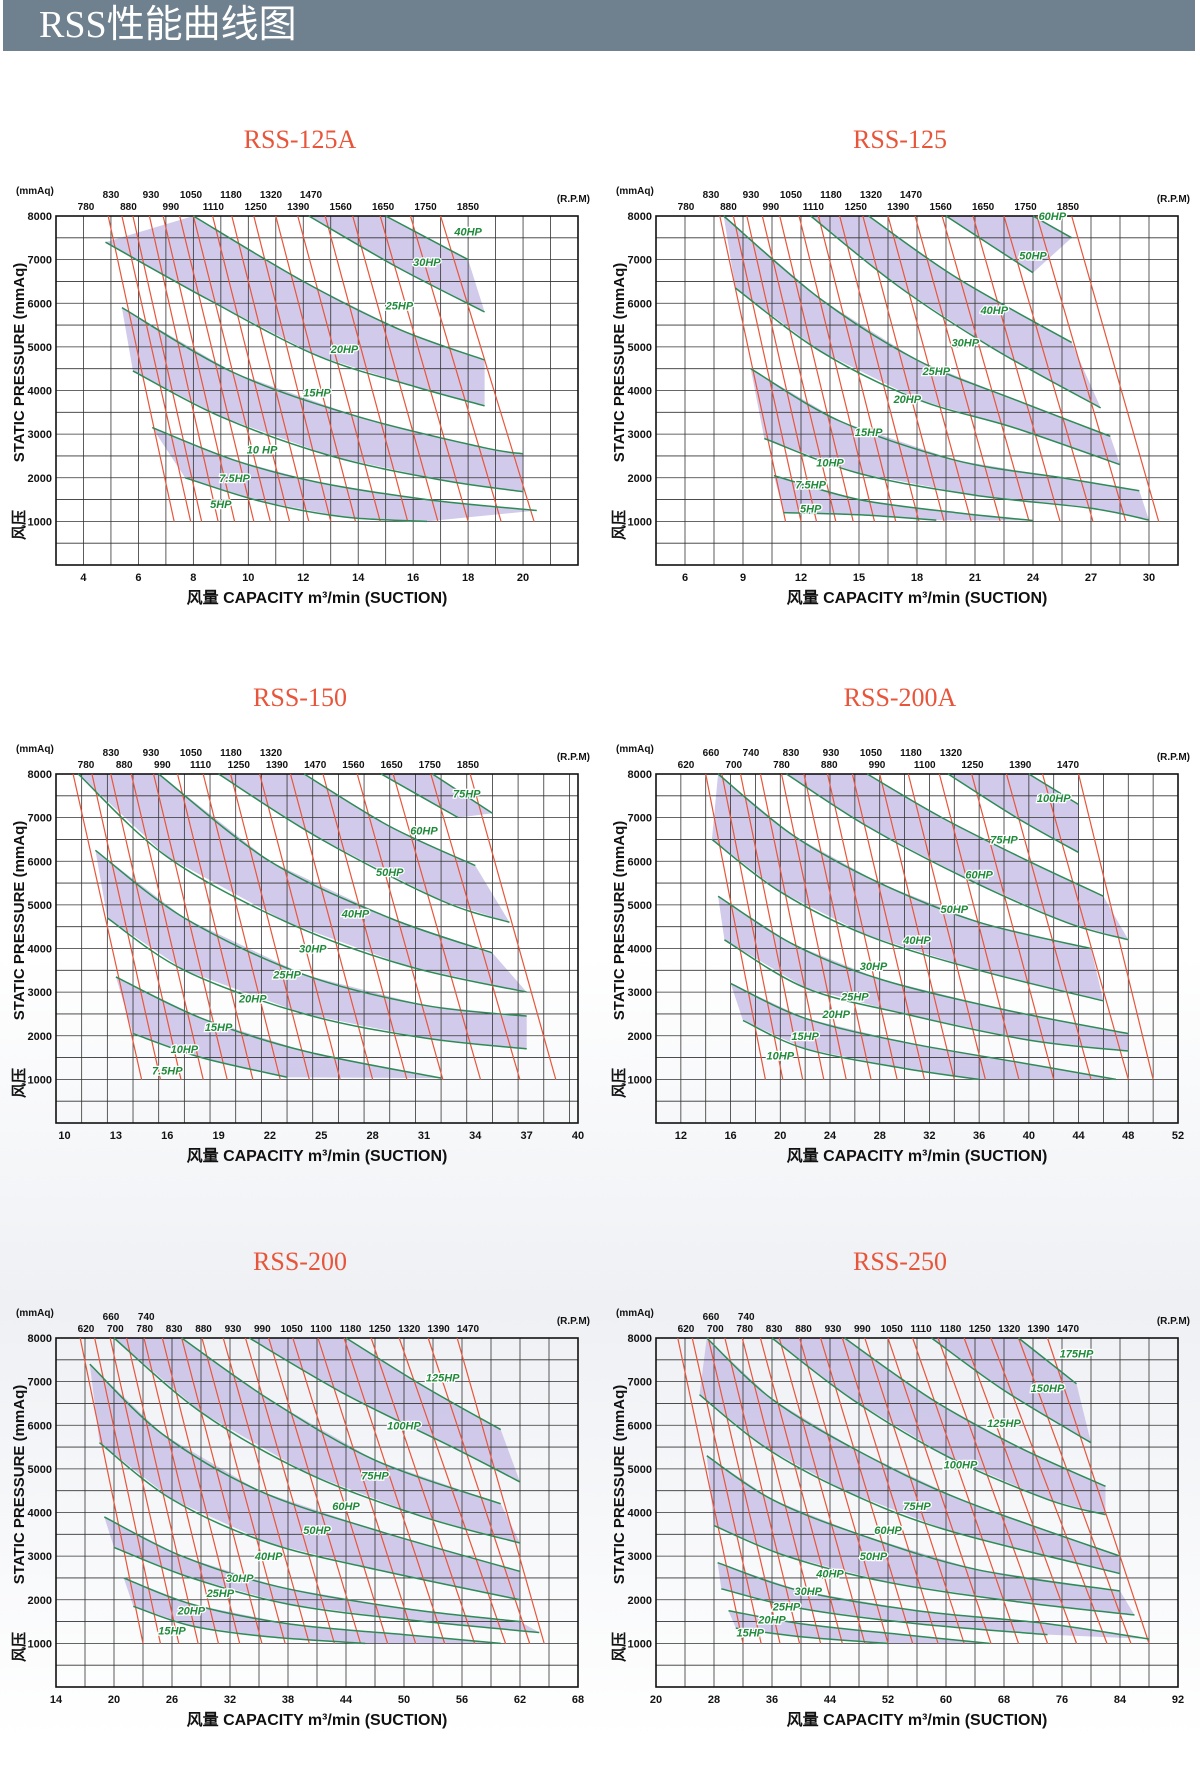 The width and height of the screenshot is (1200, 1787). Describe the element at coordinates (230, 1700) in the screenshot. I see `x-tick-label: 32` at that location.